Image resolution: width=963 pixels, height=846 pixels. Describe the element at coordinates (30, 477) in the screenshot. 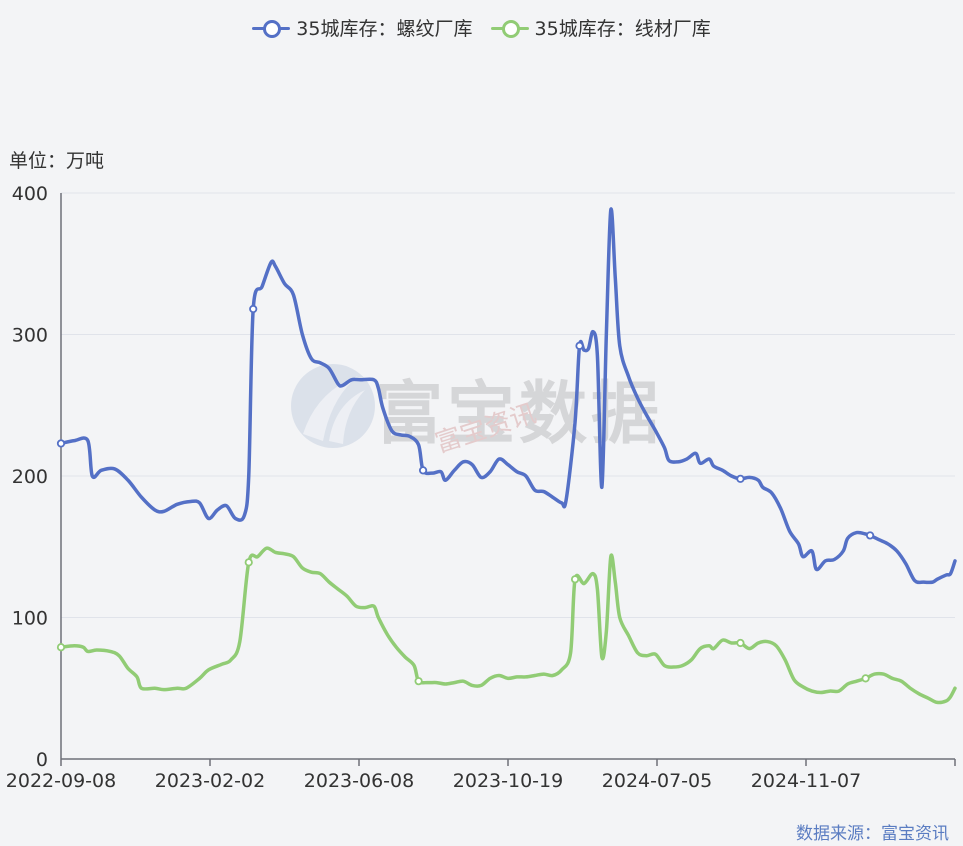

I see `y-tick-label: 200` at that location.